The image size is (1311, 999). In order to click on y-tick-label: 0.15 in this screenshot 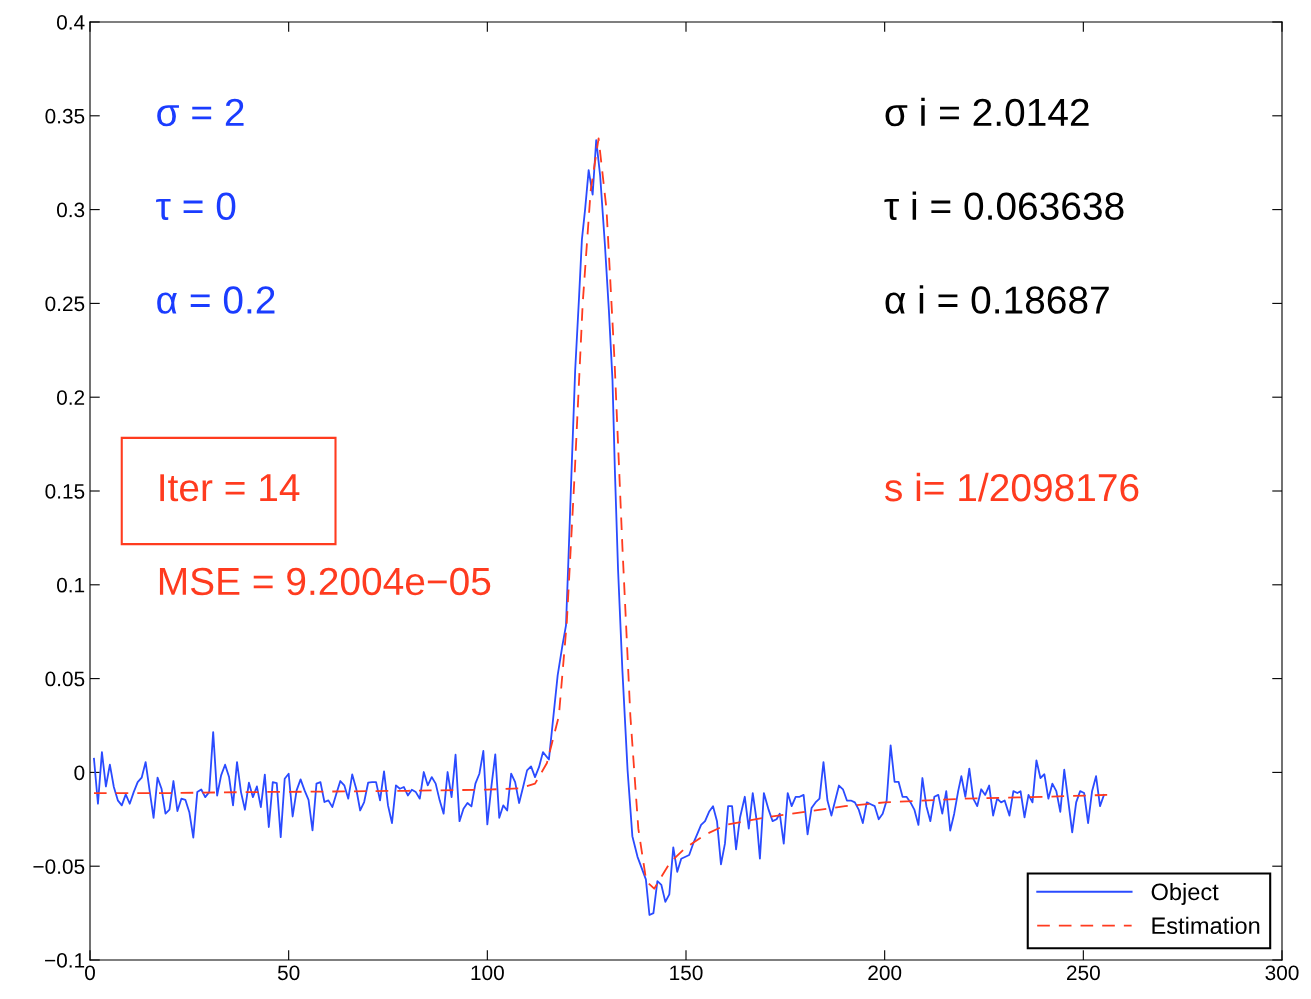, I will do `click(65, 491)`.